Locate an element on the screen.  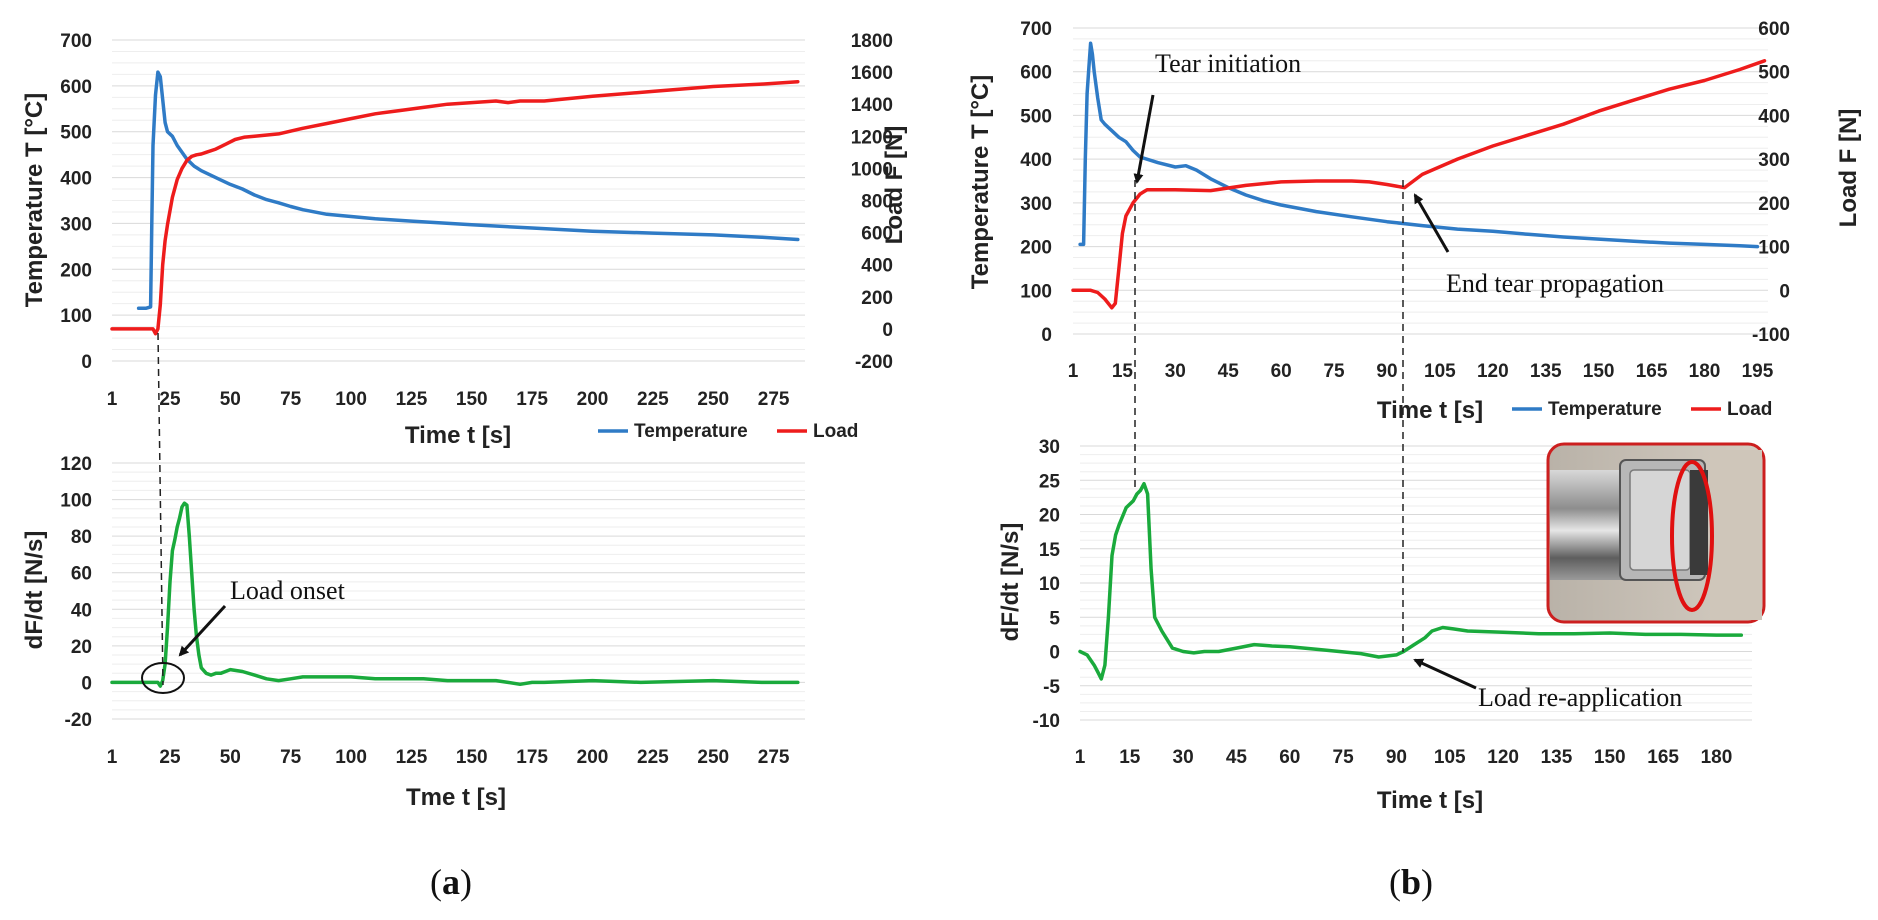
load-onset-label: Load onset is located at coordinates (288, 590).